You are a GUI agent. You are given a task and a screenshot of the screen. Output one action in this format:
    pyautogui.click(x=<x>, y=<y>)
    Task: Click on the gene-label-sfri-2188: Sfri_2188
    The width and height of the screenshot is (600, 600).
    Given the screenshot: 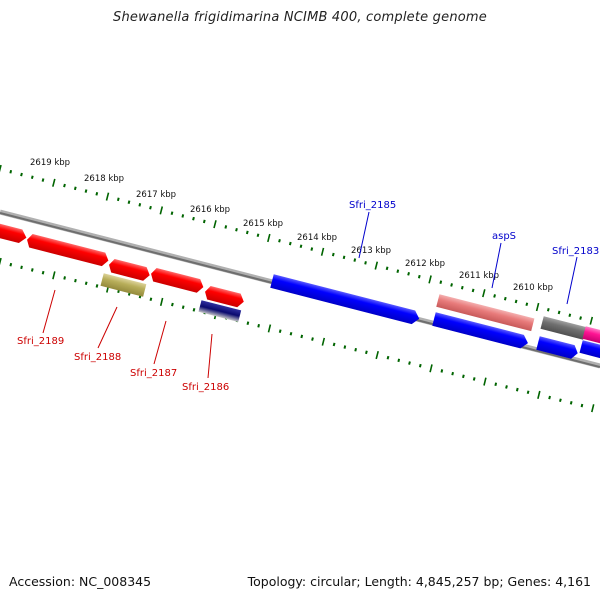 What is the action you would take?
    pyautogui.click(x=97, y=357)
    